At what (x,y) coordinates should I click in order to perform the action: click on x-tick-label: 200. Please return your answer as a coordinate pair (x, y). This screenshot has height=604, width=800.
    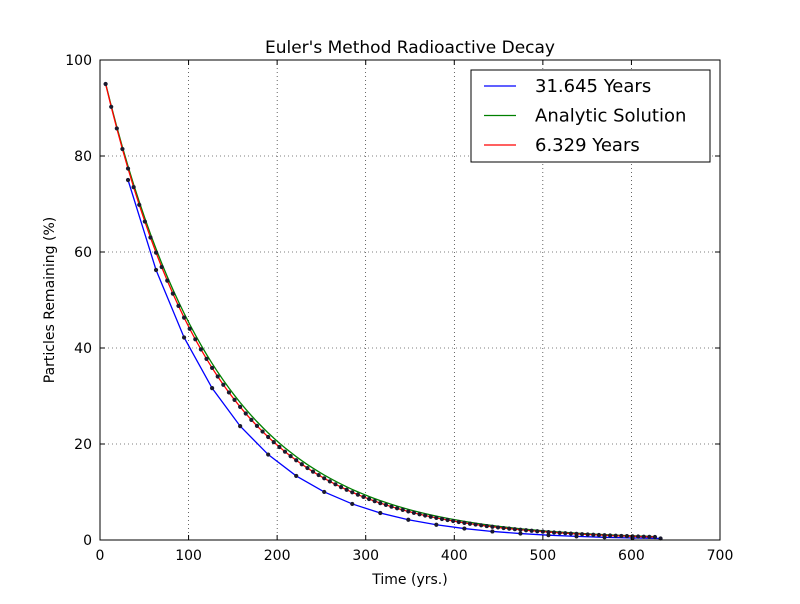
    Looking at the image, I should click on (277, 556).